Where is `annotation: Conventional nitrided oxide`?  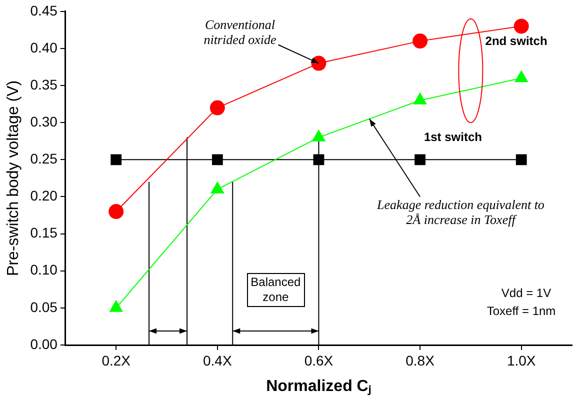
annotation: Conventional nitrided oxide is located at coordinates (240, 32).